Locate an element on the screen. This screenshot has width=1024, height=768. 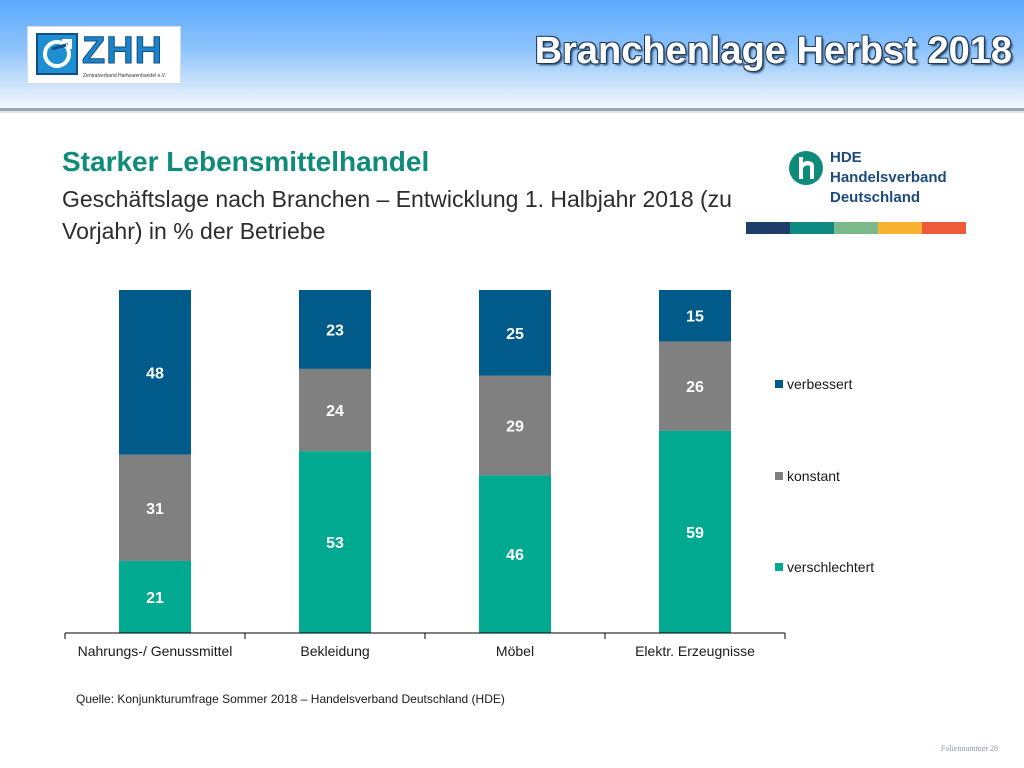
data-label-konstant-4: 26 is located at coordinates (695, 387).